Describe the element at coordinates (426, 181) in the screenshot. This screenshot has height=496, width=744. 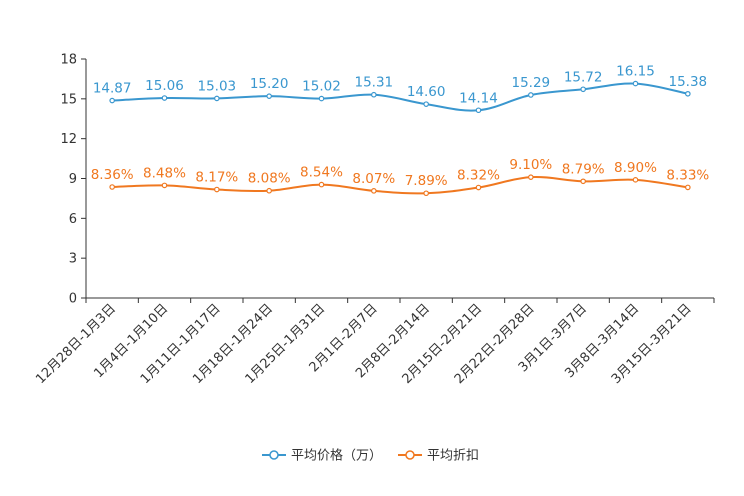
I see `data-label: 7.89%` at that location.